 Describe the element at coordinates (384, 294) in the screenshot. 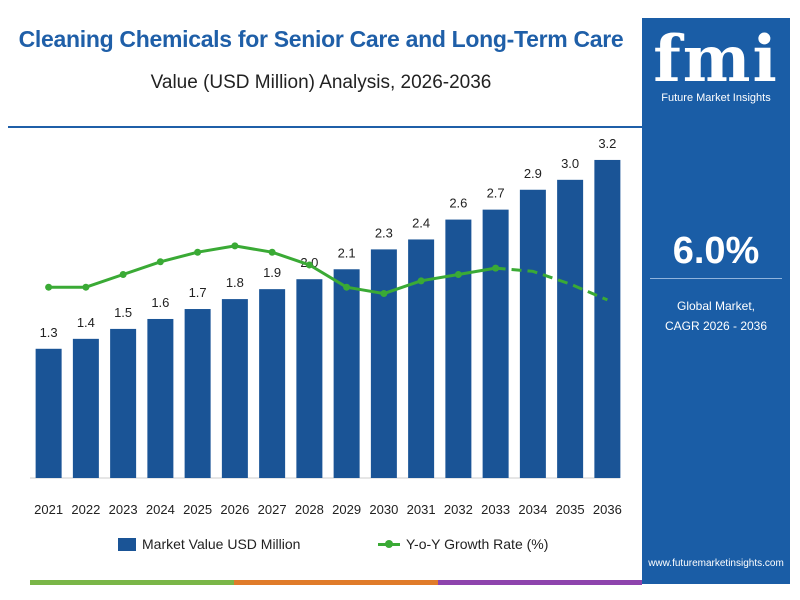

I see `growth-point-2030` at that location.